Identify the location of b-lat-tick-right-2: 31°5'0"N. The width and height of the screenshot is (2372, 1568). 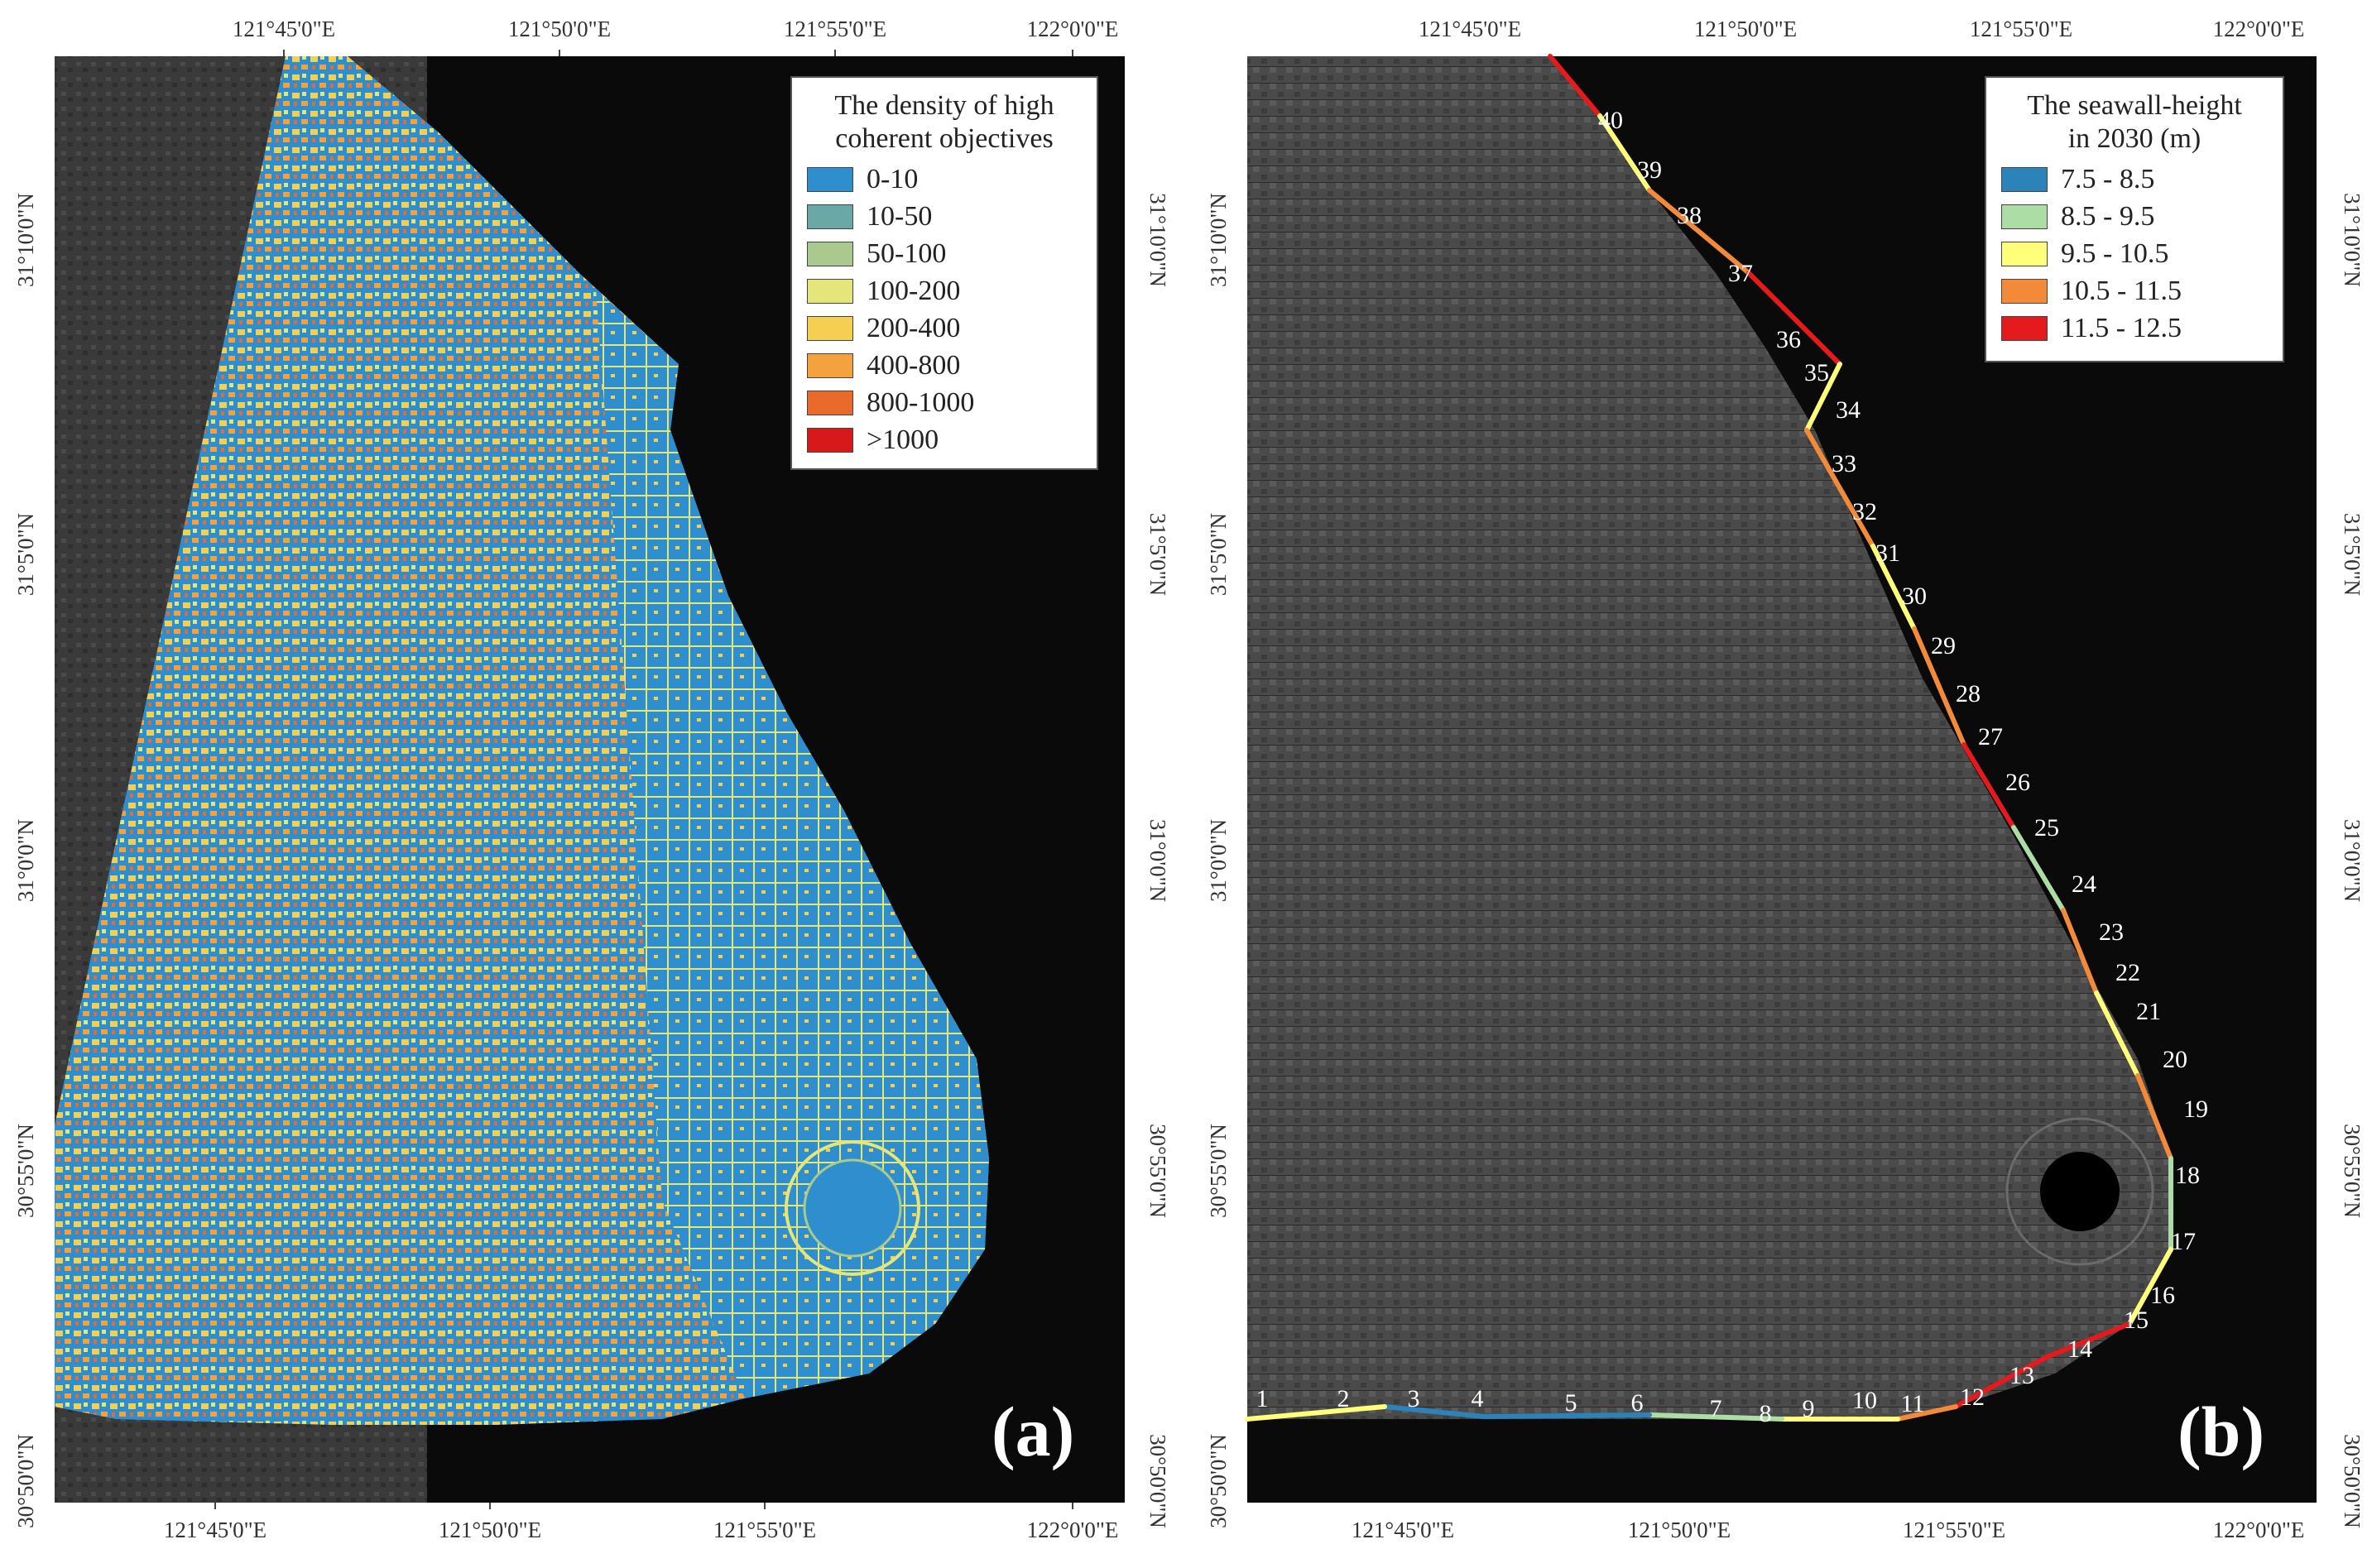
(2352, 555).